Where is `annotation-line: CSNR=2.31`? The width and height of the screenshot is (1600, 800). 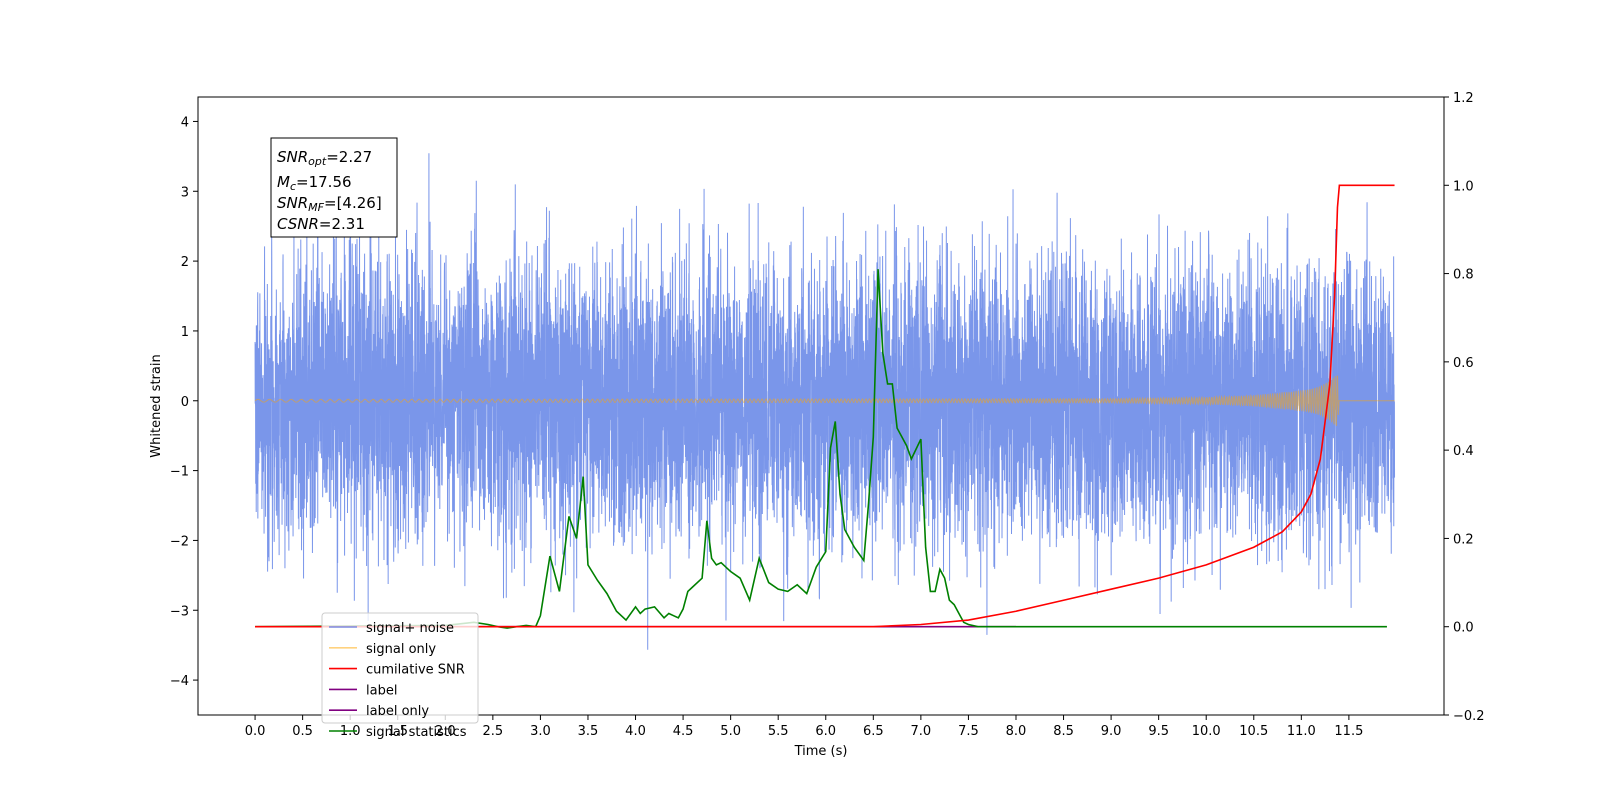 annotation-line: CSNR=2.31 is located at coordinates (321, 224).